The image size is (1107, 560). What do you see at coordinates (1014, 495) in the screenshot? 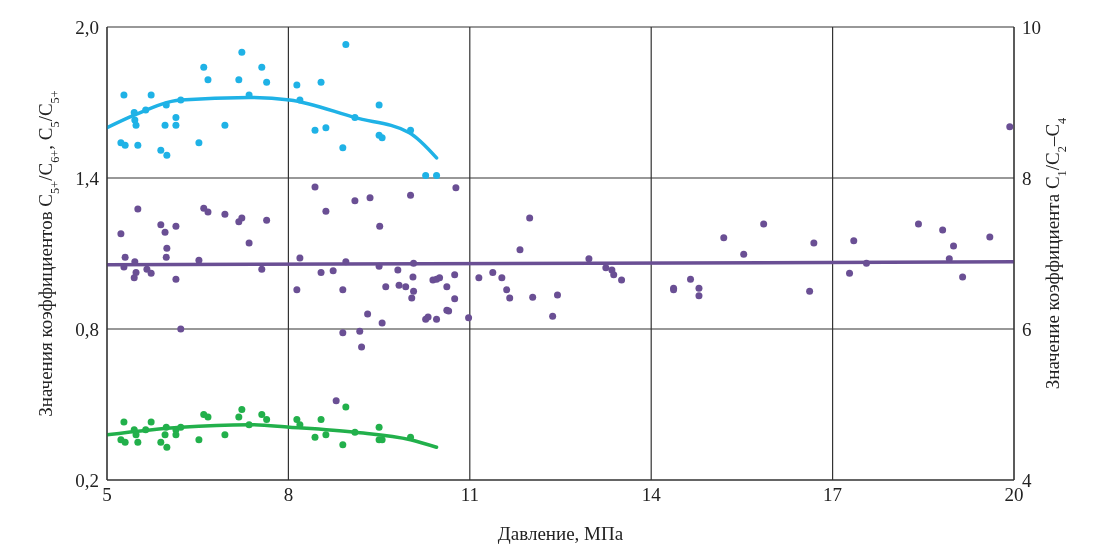
I see `x-tick-label: 20` at bounding box center [1014, 495].